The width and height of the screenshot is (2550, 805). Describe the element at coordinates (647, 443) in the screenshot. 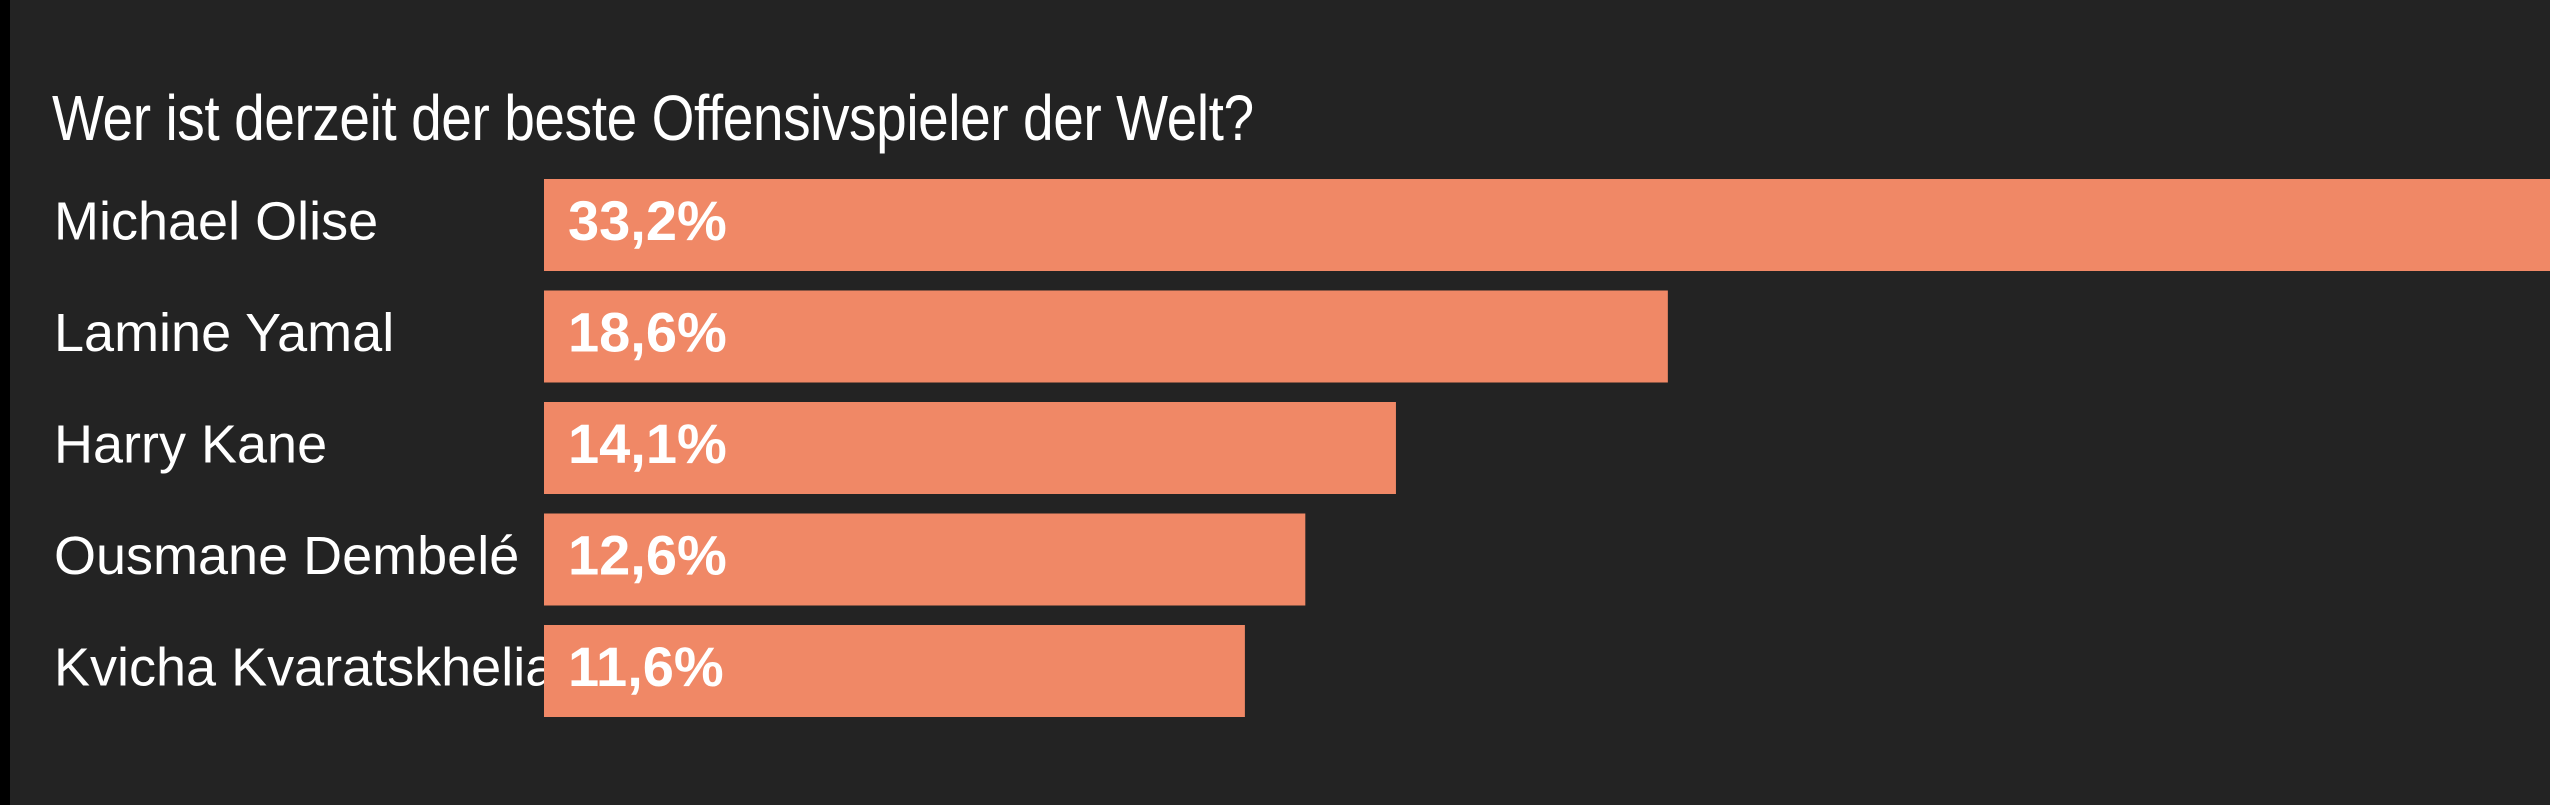

I see `value-label: 14,1%` at that location.